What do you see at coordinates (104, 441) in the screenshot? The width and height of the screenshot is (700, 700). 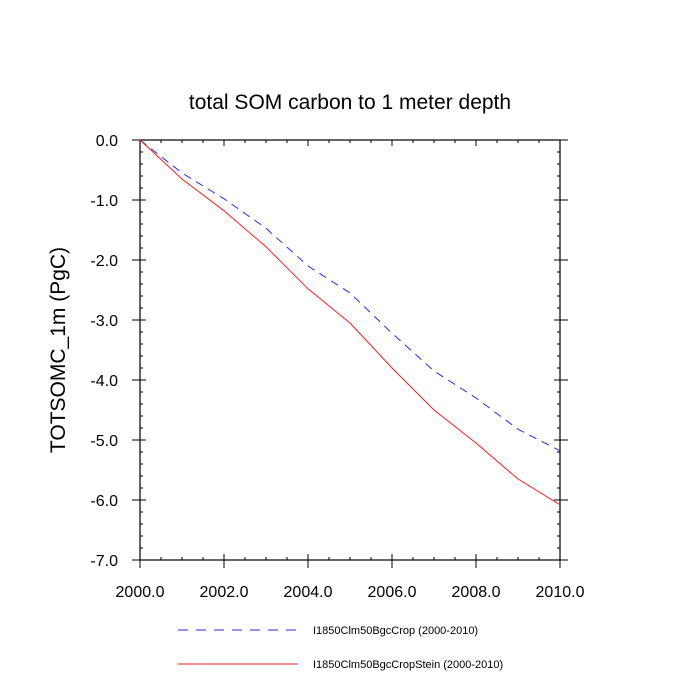 I see `y-tick-label: -5.0` at bounding box center [104, 441].